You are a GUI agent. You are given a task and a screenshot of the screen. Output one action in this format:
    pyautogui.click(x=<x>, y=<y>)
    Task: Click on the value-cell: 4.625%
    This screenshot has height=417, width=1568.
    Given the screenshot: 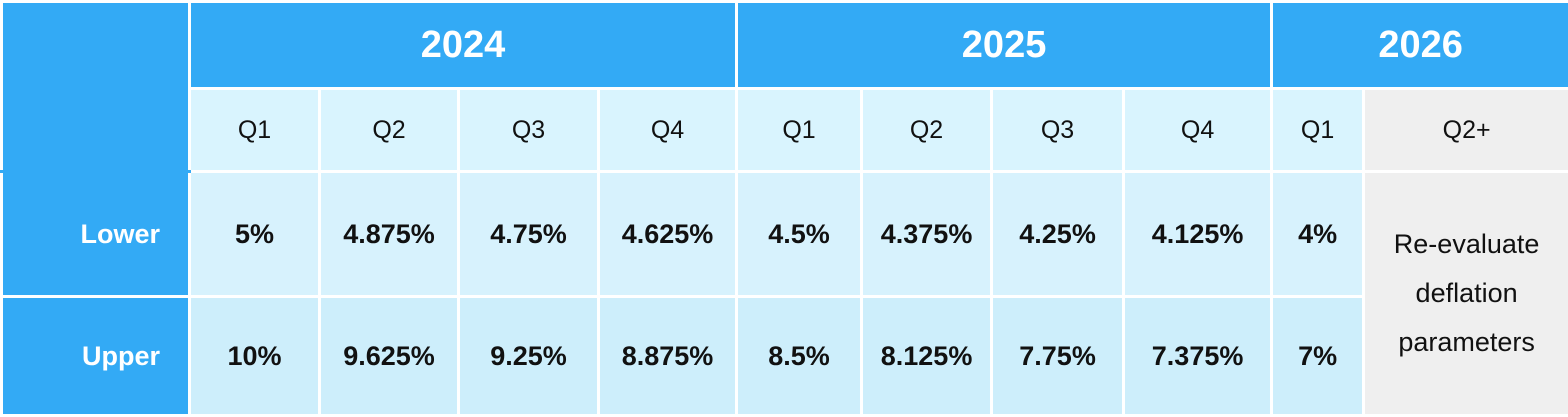 What is the action you would take?
    pyautogui.click(x=667, y=234)
    